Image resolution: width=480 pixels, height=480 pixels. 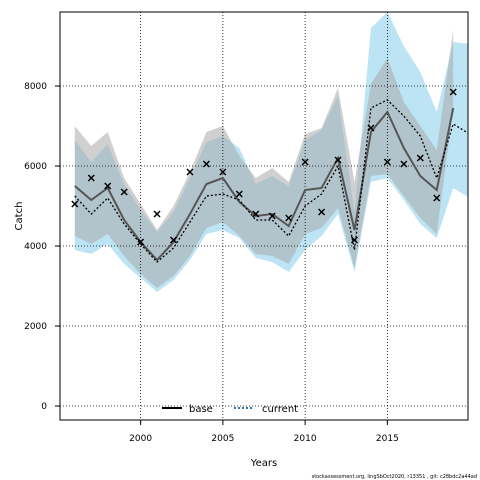 What do you see at coordinates (222, 439) in the screenshot?
I see `x-tick-label: 2005` at bounding box center [222, 439].